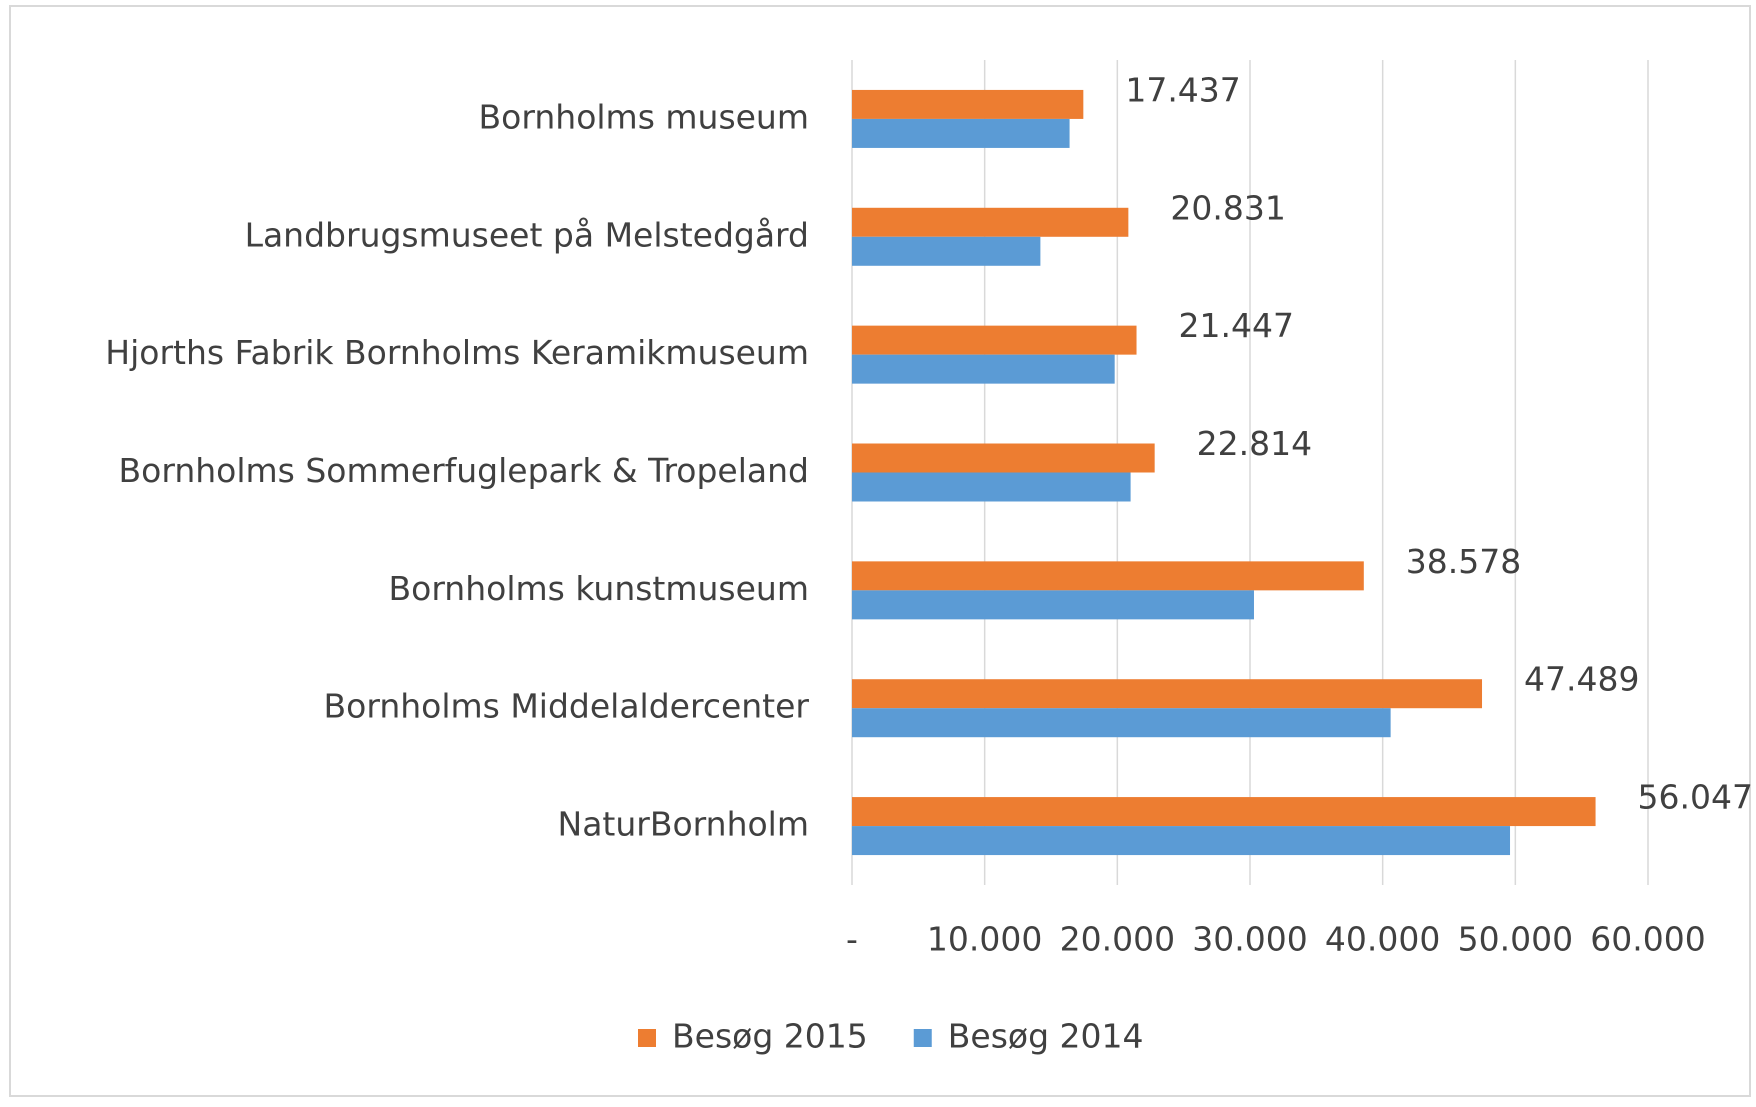 This screenshot has height=1107, width=1756. I want to click on legend-label: Besøg 2014, so click(1046, 1036).